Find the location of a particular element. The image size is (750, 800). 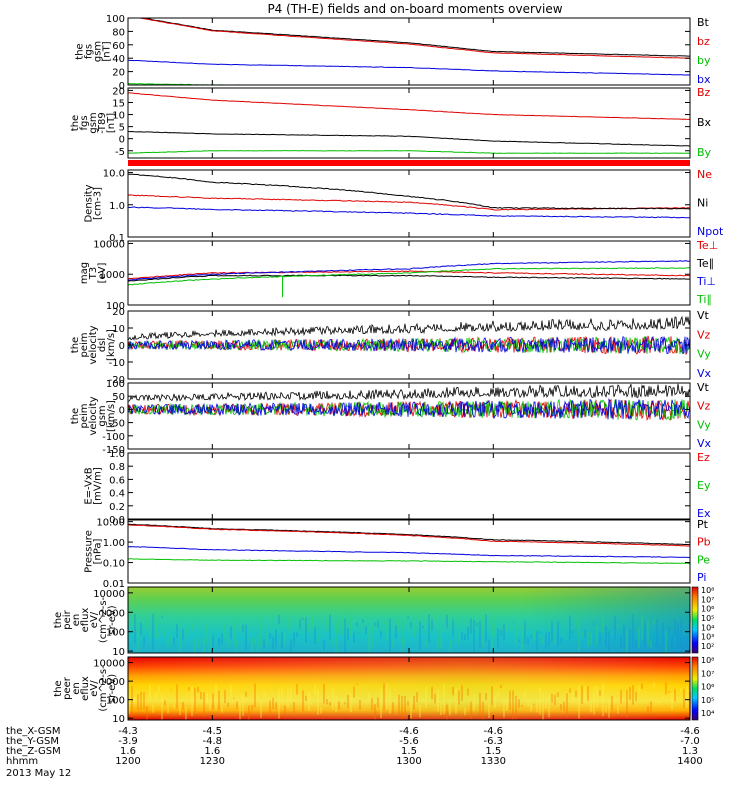

series-line-Te∥ is located at coordinates (408, 278).